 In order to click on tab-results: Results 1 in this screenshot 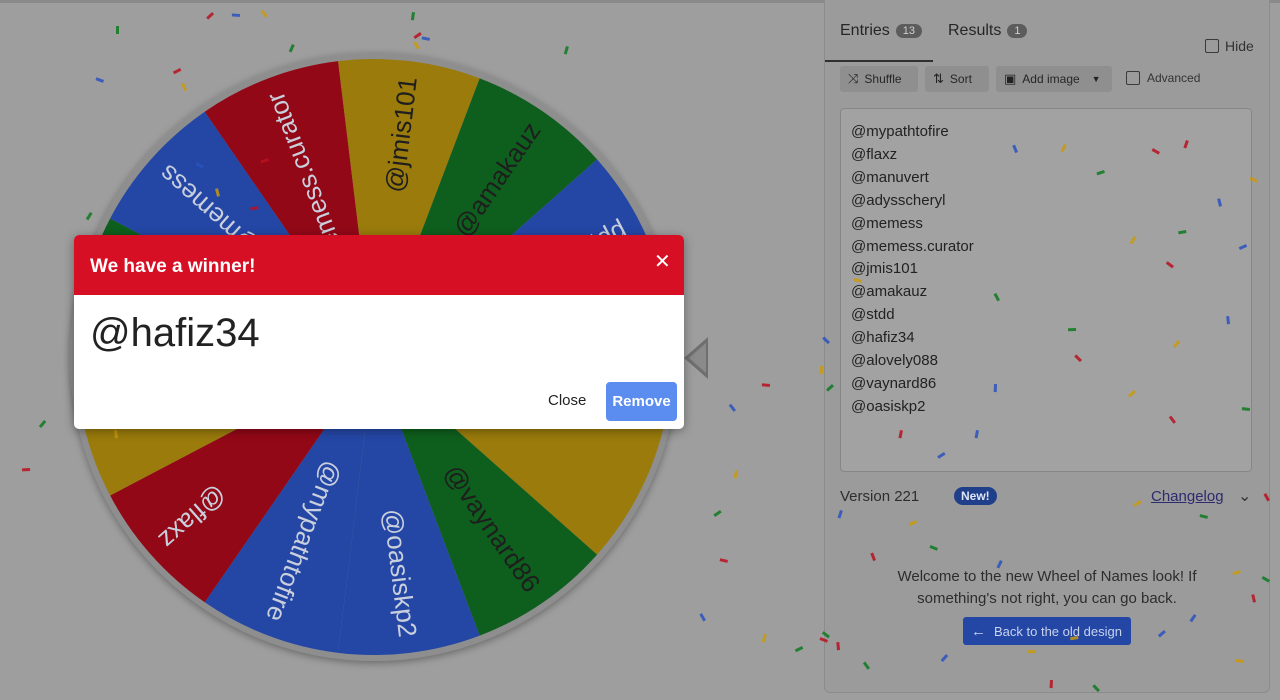, I will do `click(988, 31)`.